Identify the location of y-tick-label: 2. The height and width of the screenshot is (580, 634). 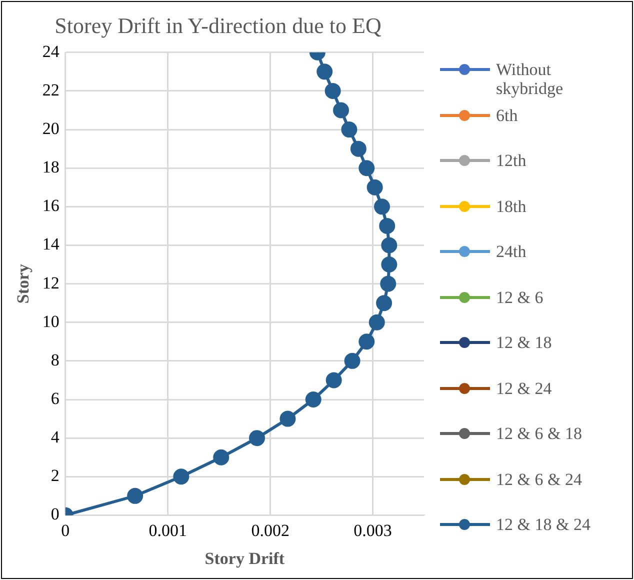
(55, 476).